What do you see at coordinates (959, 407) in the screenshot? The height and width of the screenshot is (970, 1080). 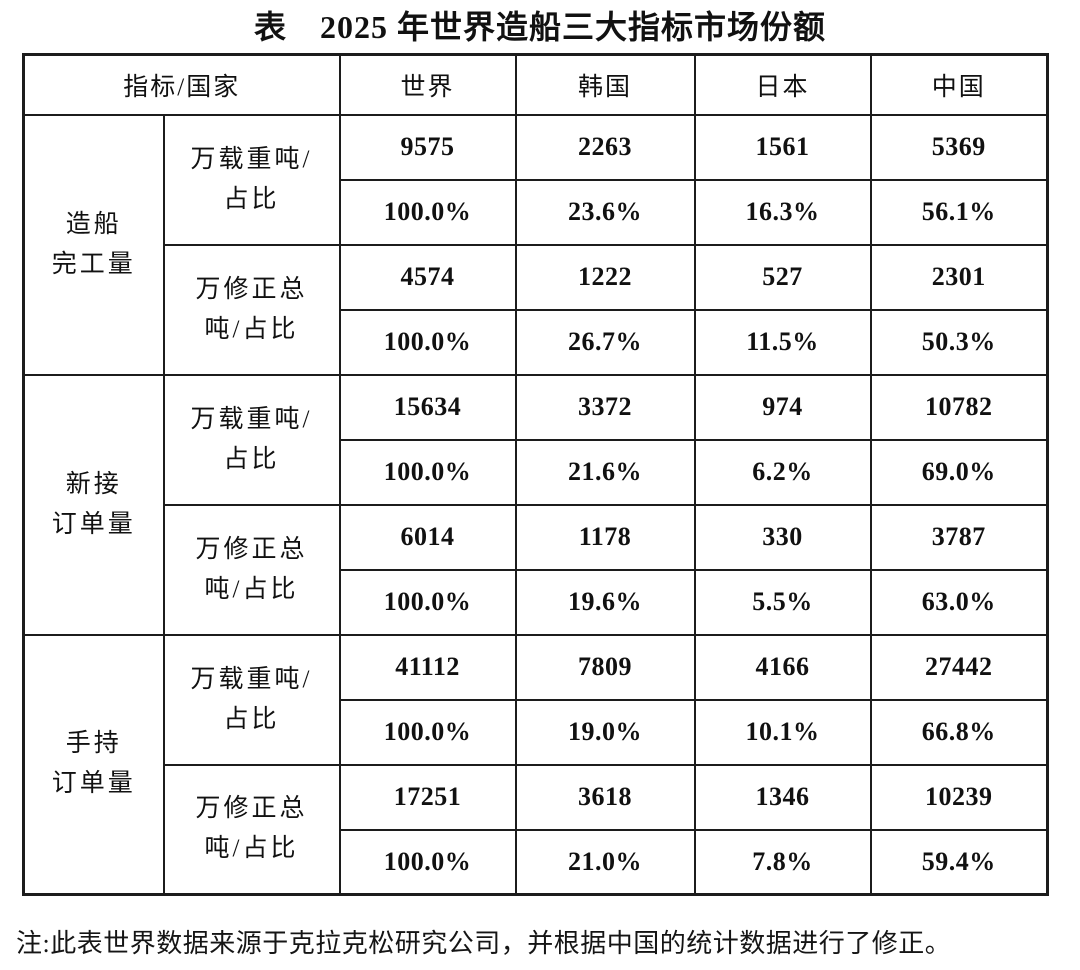 I see `cell-value: 10782` at bounding box center [959, 407].